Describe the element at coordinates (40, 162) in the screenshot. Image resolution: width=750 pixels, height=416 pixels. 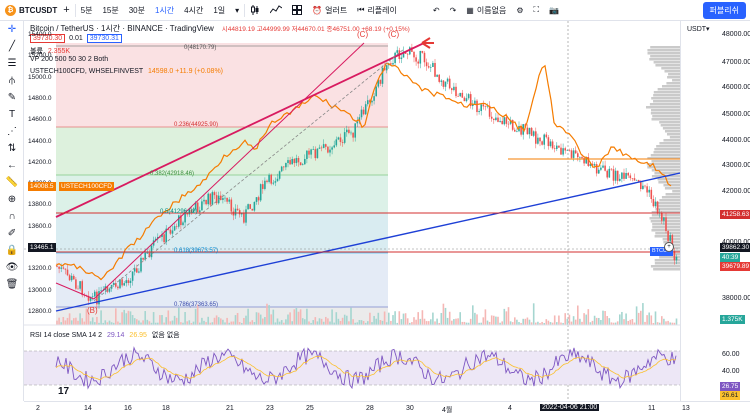
I see `left-price-label: 14200.0` at that location.